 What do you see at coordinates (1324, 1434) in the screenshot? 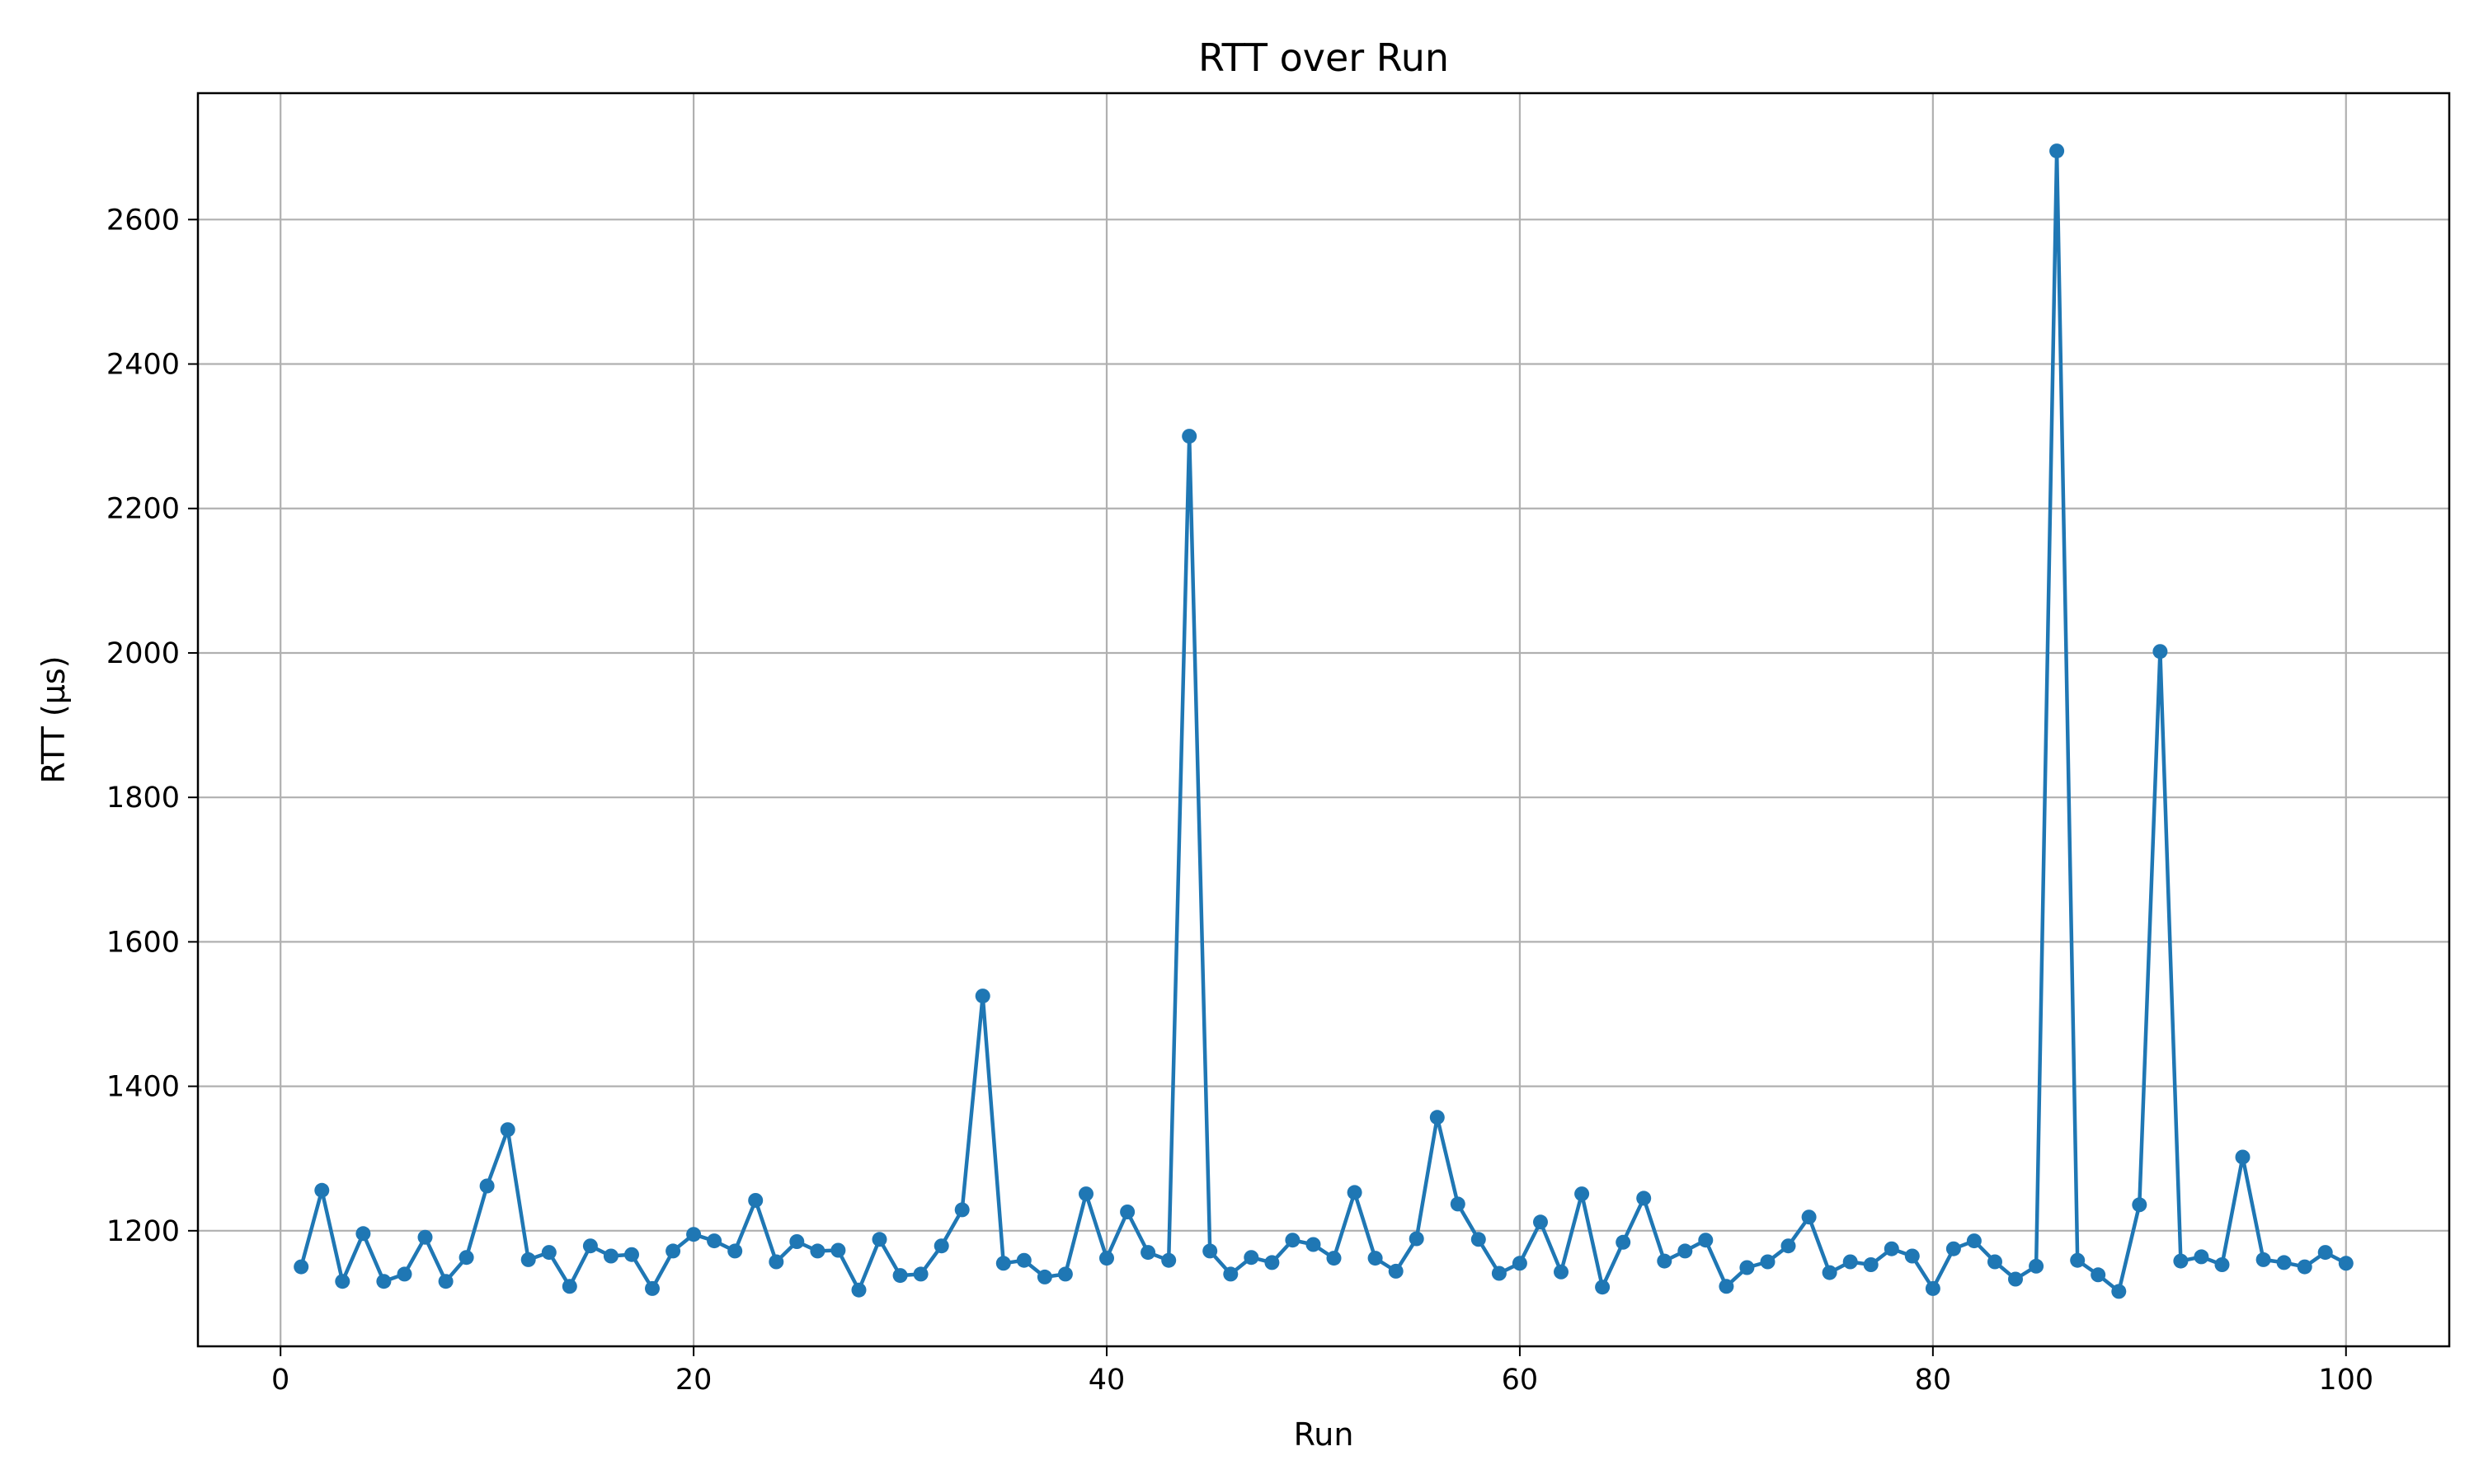
I see `x-axis-label: Run` at bounding box center [1324, 1434].